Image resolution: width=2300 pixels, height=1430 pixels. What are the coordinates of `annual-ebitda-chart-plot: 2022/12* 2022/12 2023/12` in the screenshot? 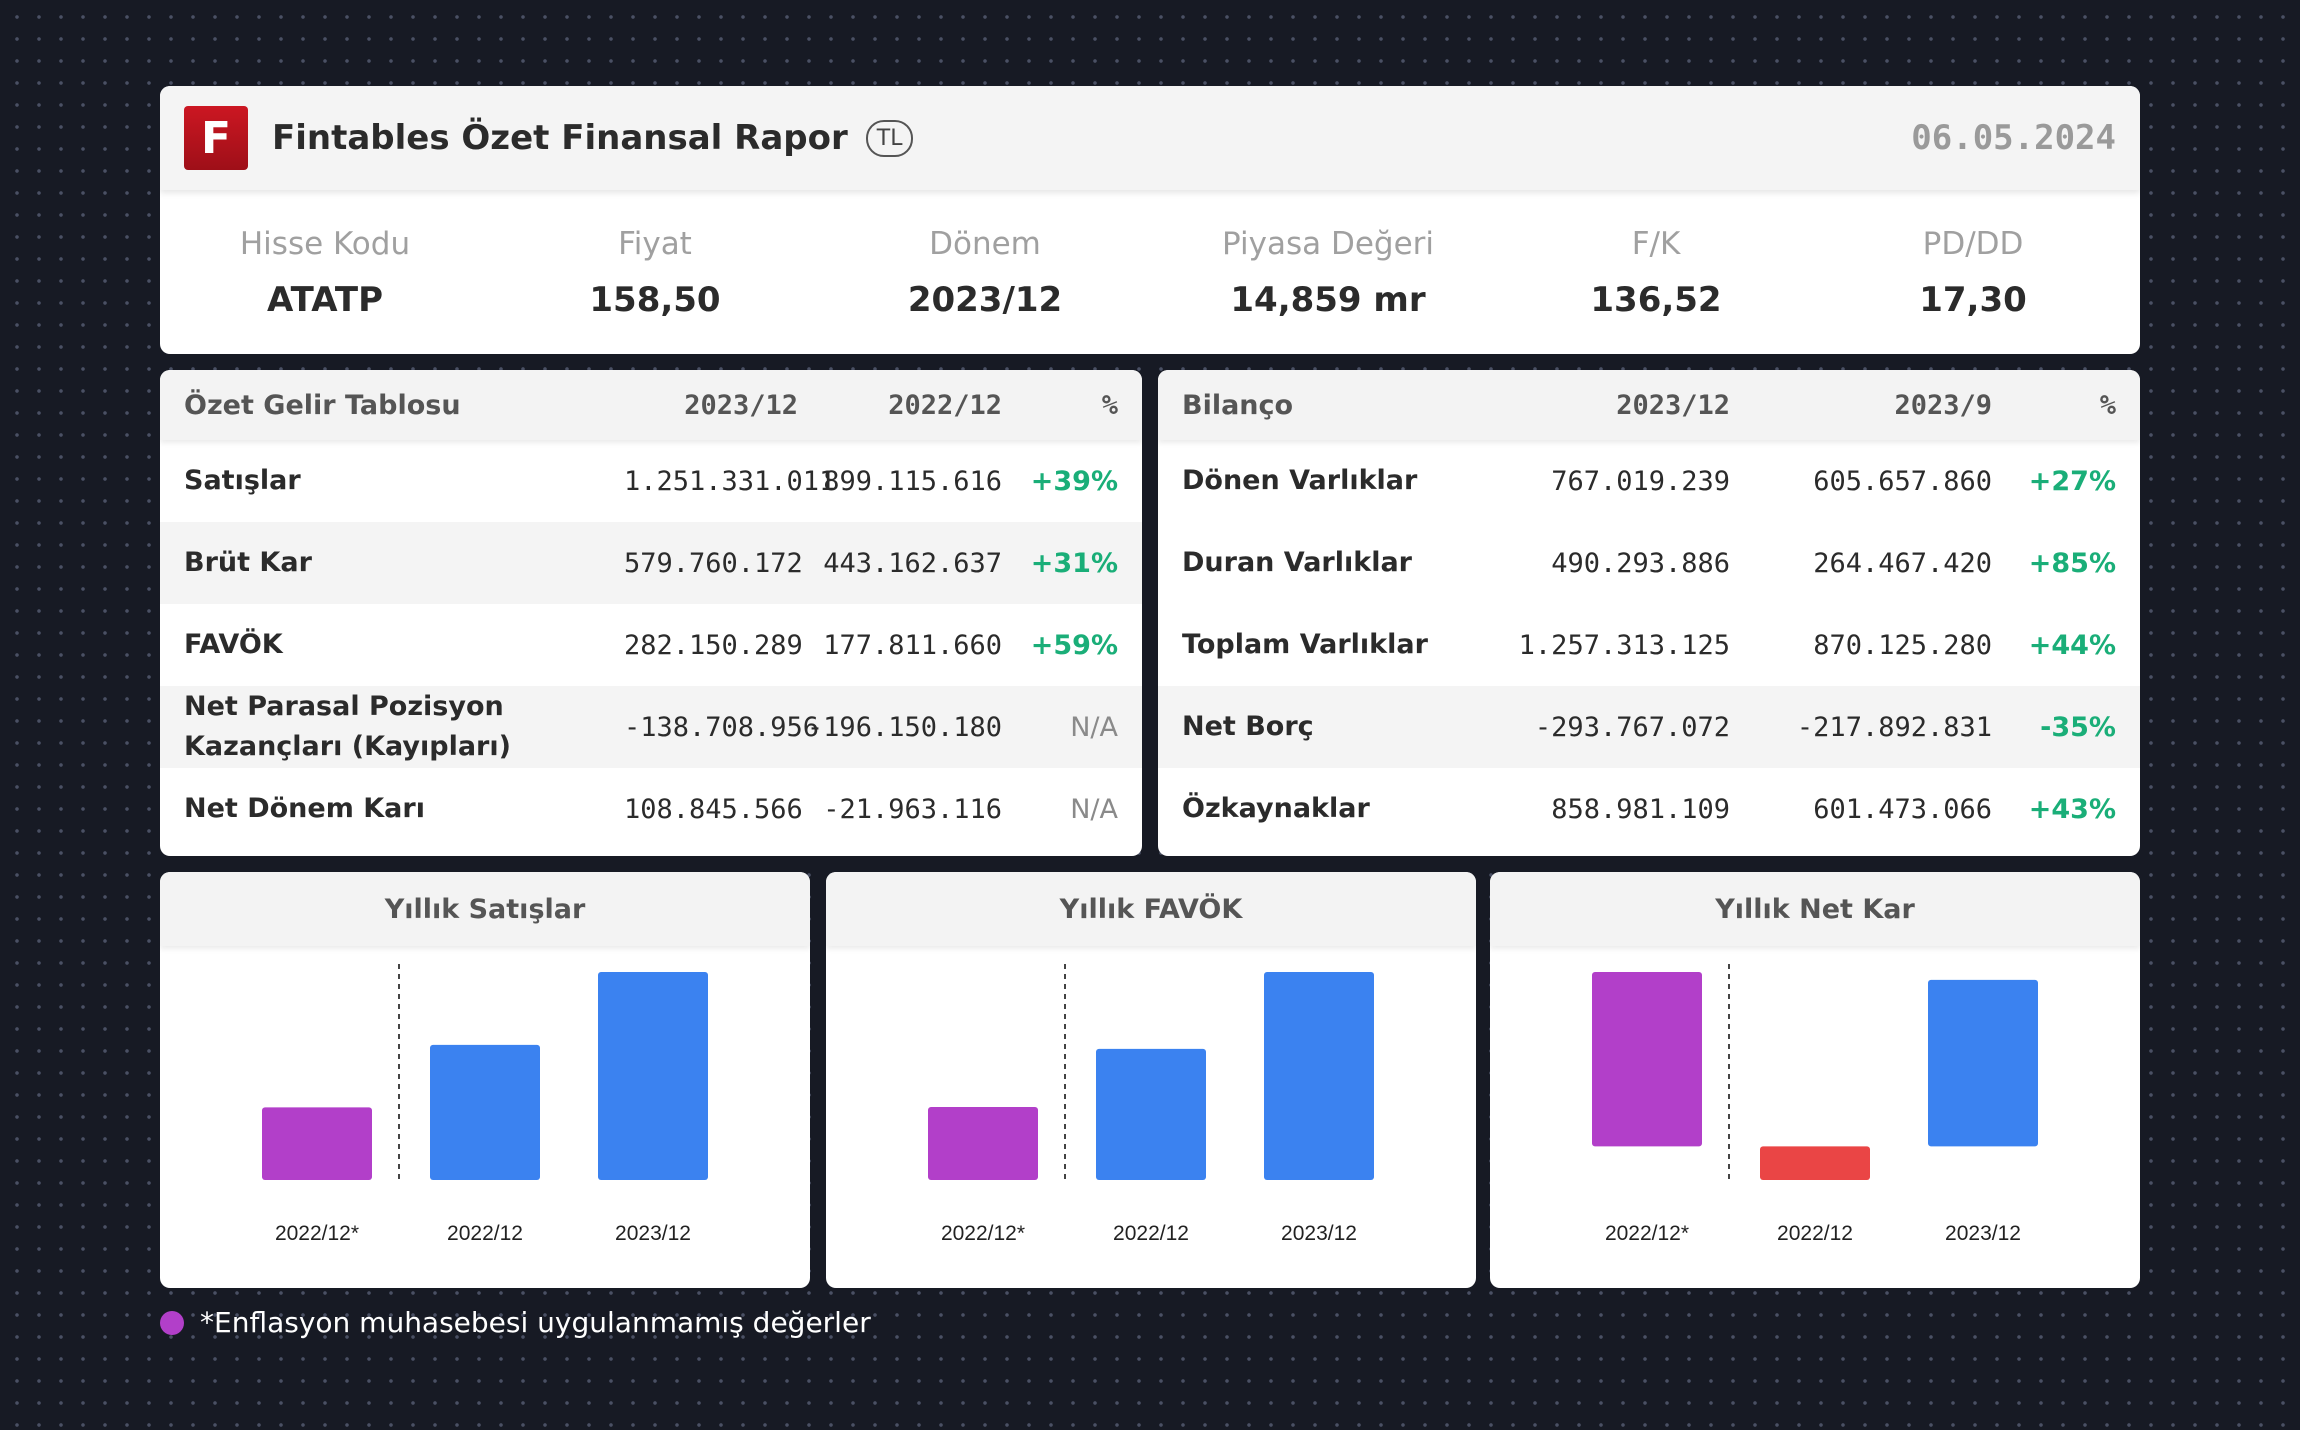 It's located at (1151, 1104).